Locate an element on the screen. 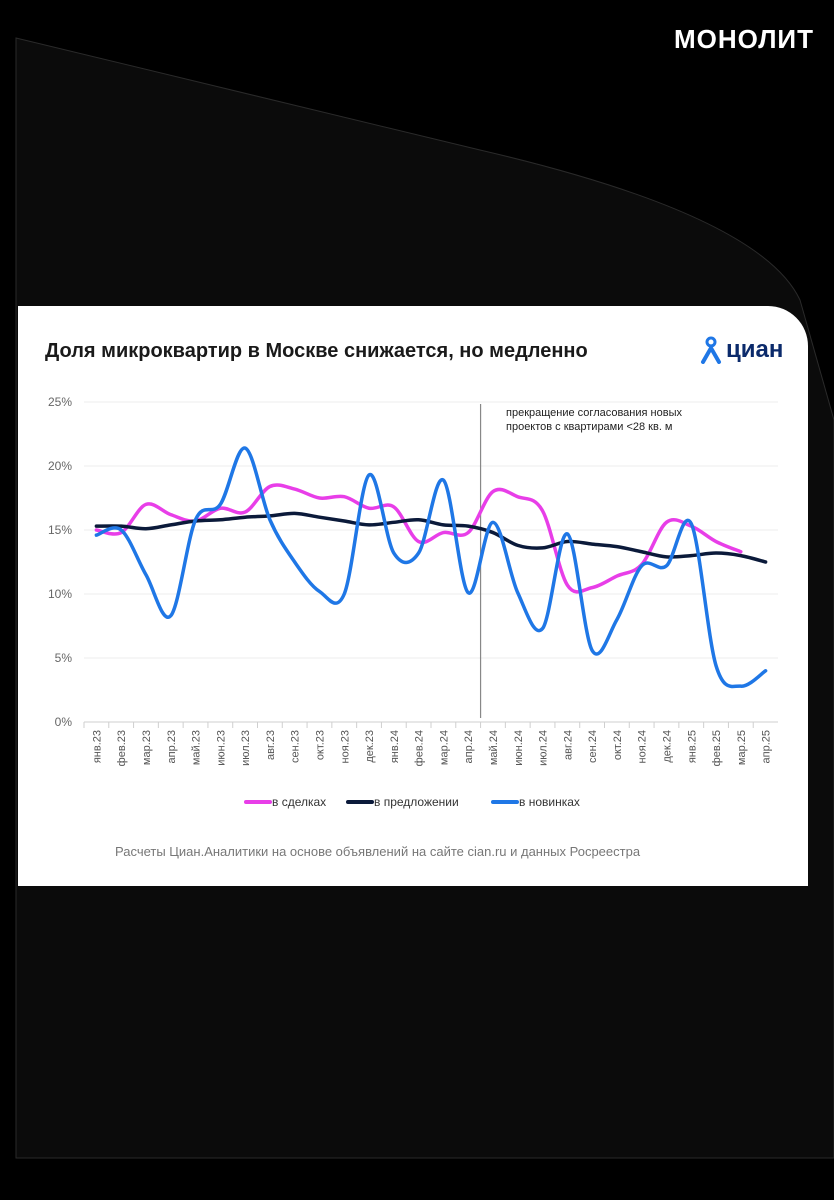  y-tick-label: 5% is located at coordinates (64, 658).